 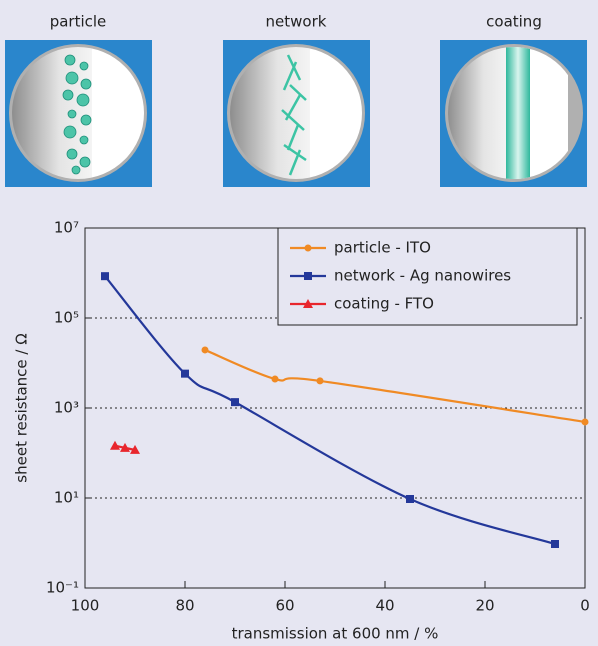 What do you see at coordinates (296, 22) in the screenshot?
I see `panel-label: network` at bounding box center [296, 22].